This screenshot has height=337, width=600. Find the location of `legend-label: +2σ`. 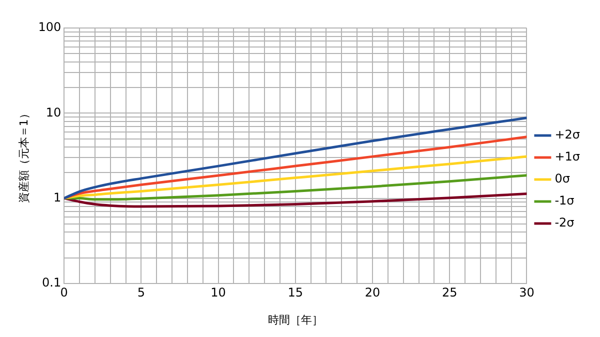

legend-label: +2σ is located at coordinates (567, 135).